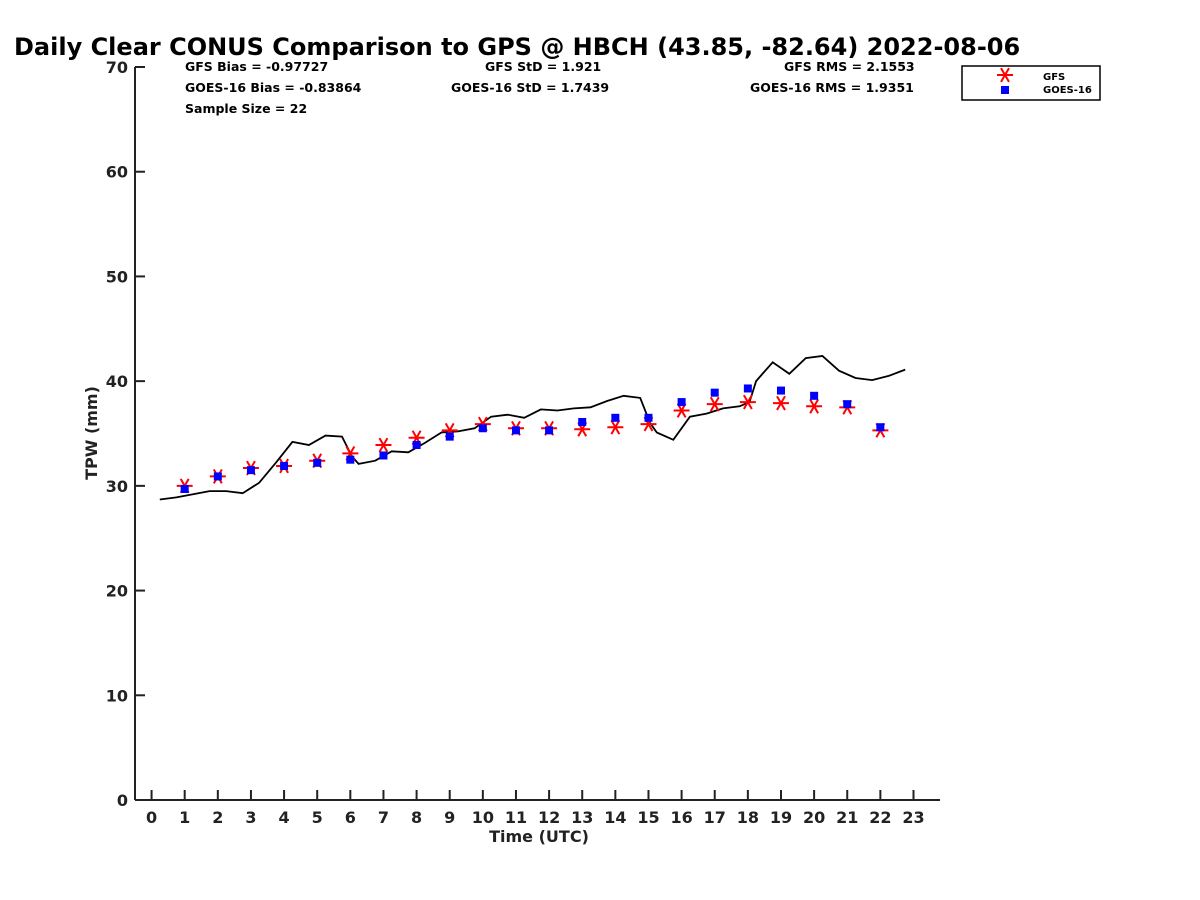  Describe the element at coordinates (539, 836) in the screenshot. I see `x-axis-label: Time (UTC)` at that location.